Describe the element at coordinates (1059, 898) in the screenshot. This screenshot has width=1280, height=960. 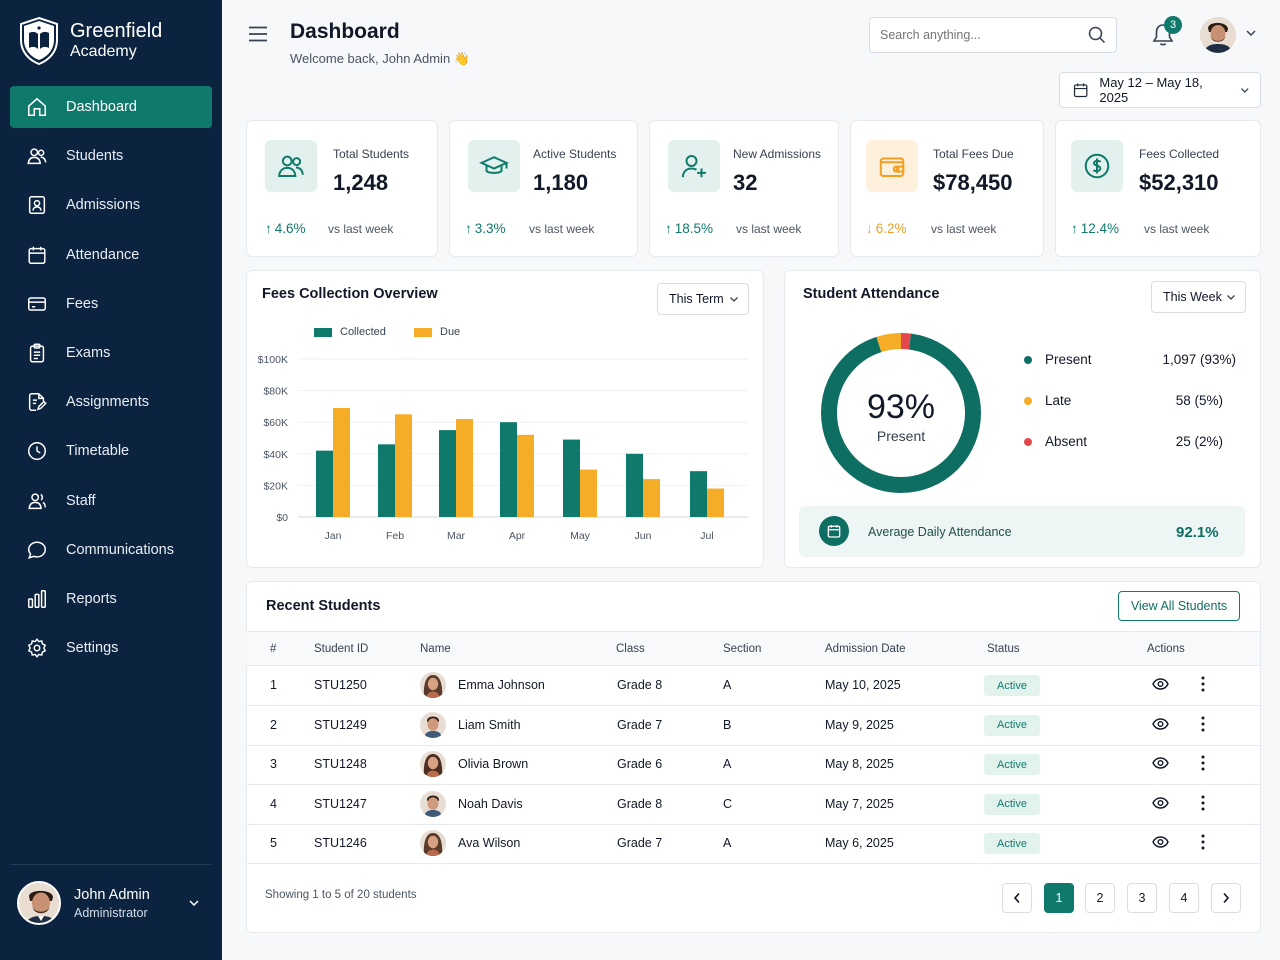
I see `page-button-1: 1` at that location.